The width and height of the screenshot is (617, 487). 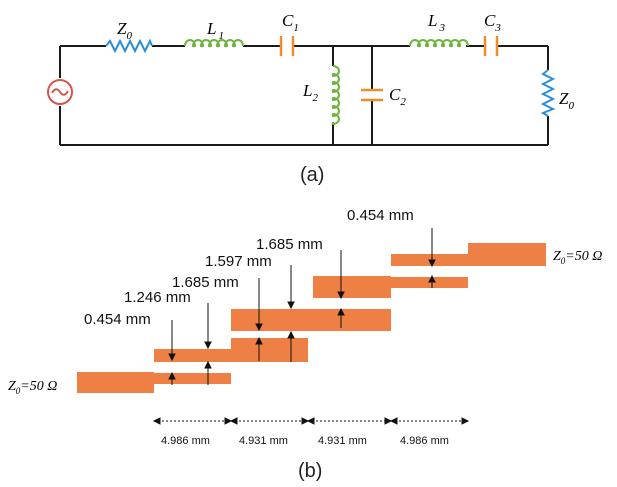 I want to click on inductor-l1-icon, so click(x=214, y=43).